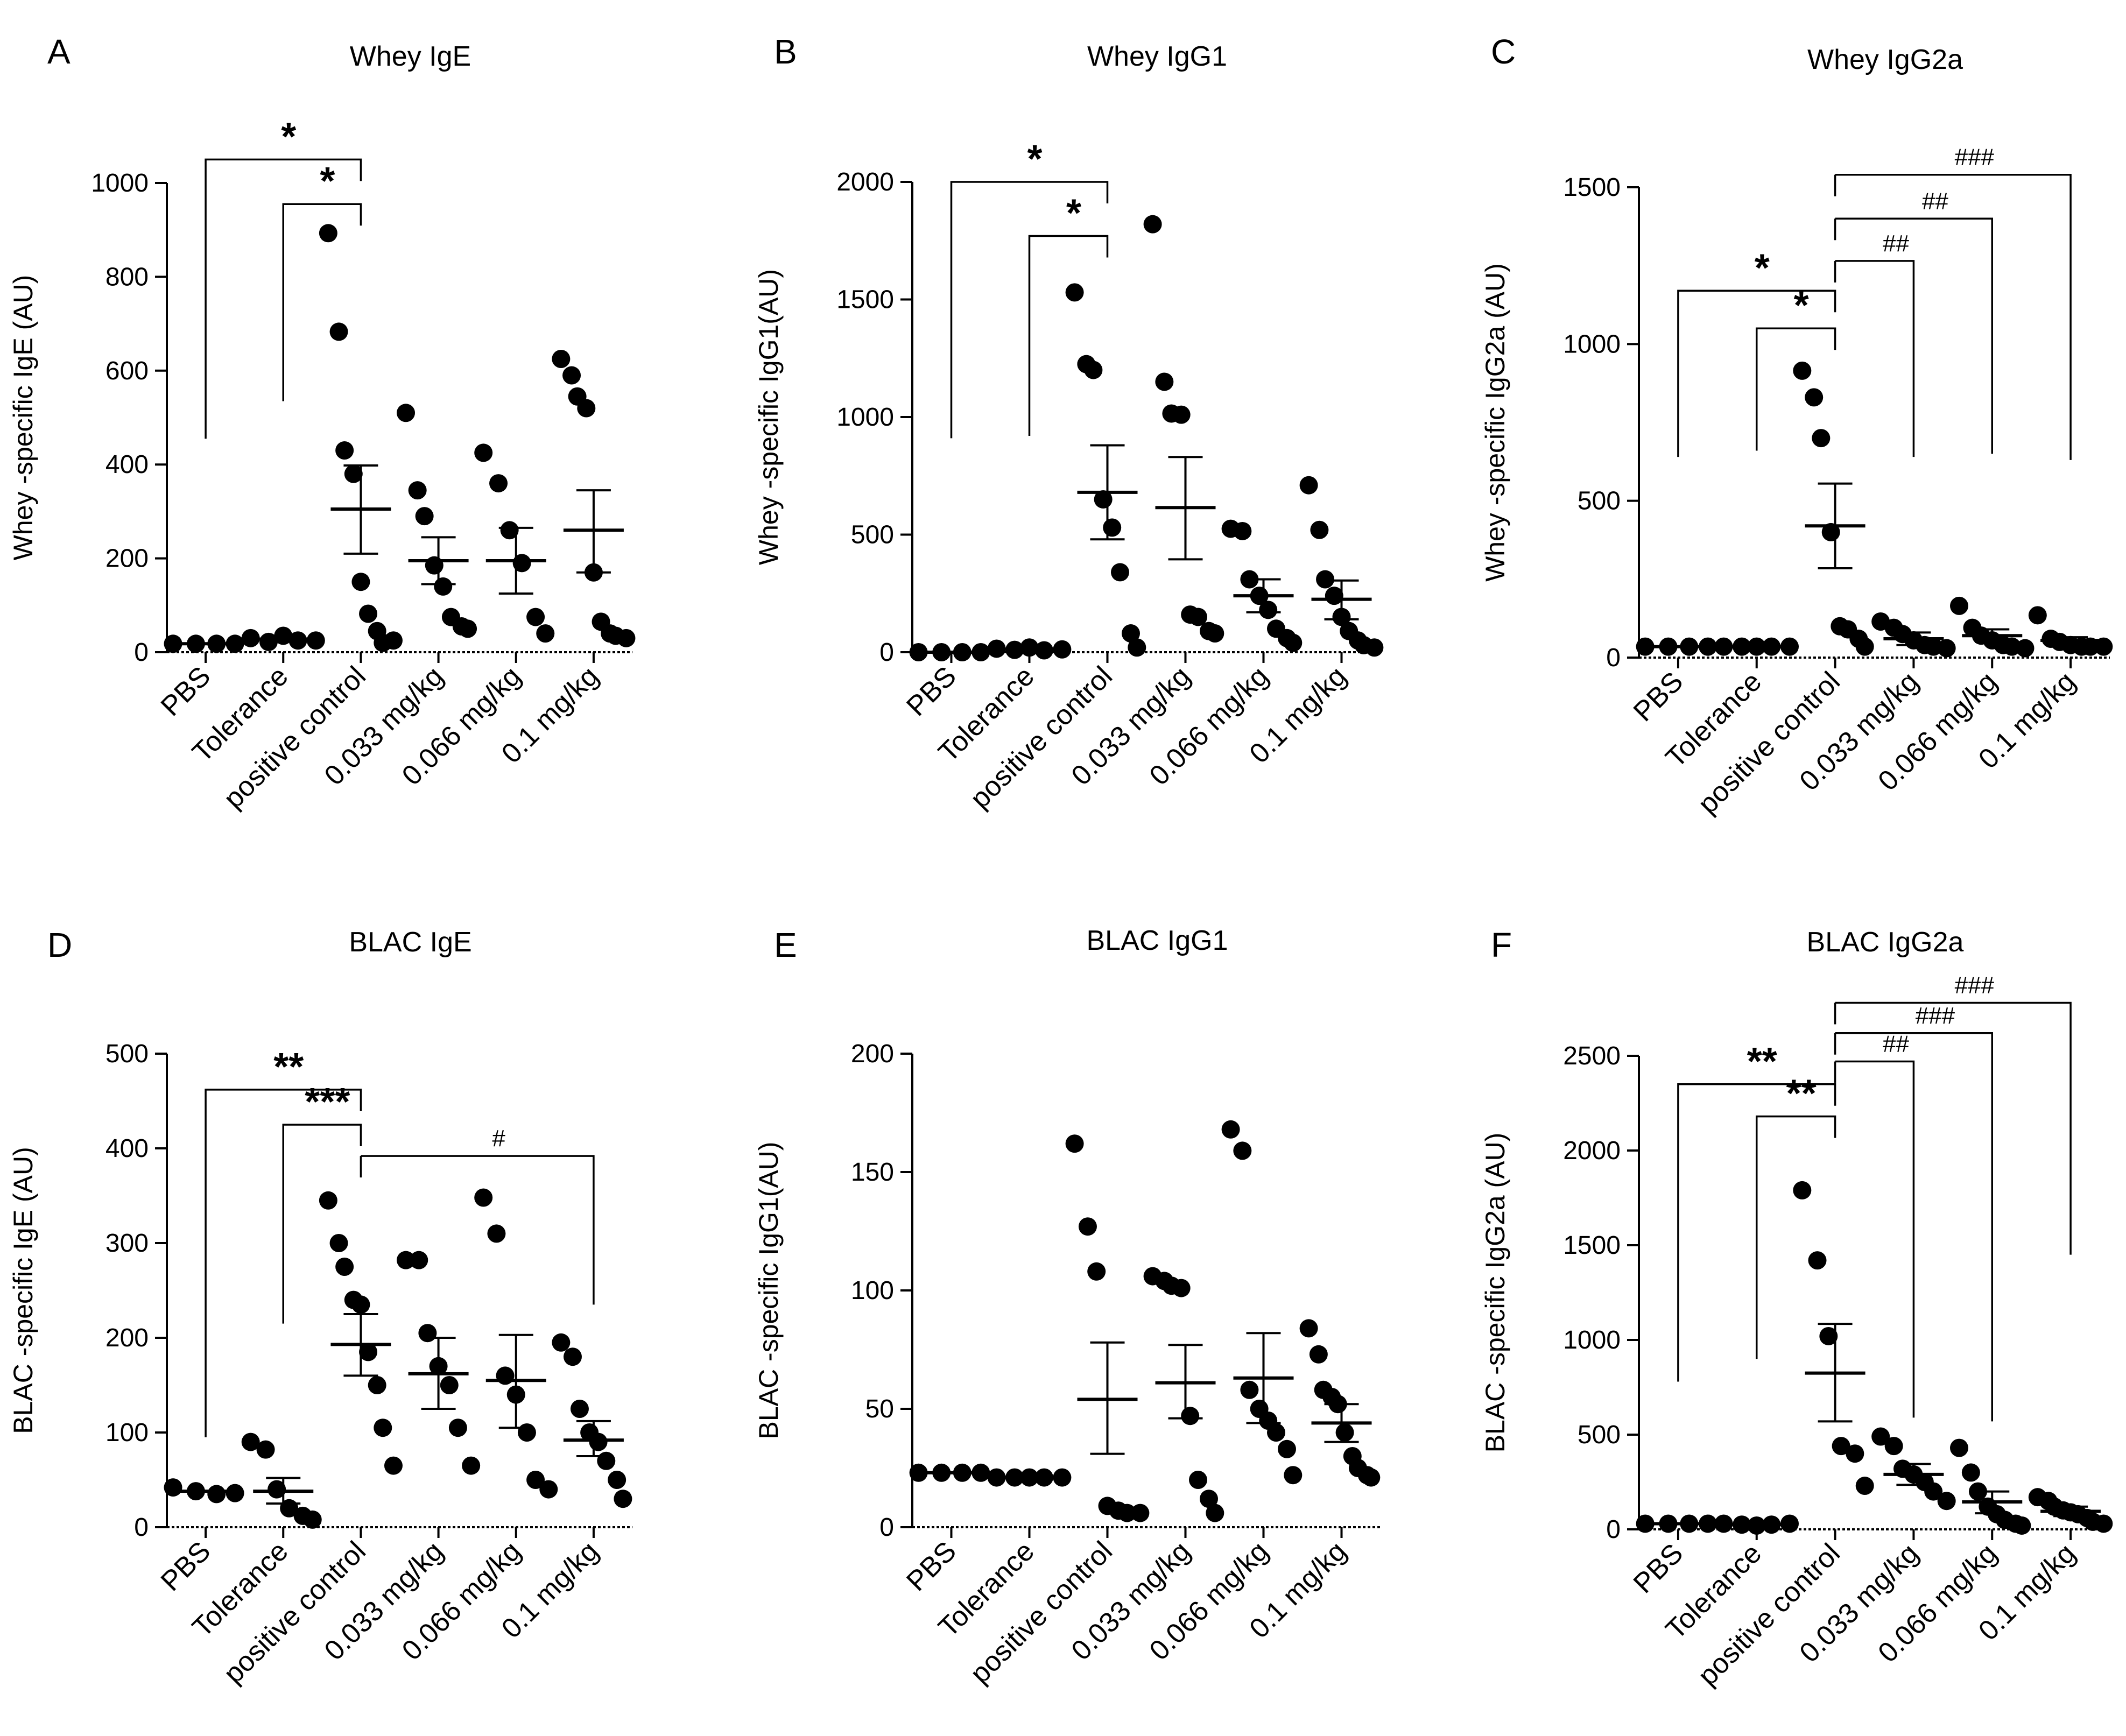  I want to click on x-tick-label: PBS, so click(186, 691).